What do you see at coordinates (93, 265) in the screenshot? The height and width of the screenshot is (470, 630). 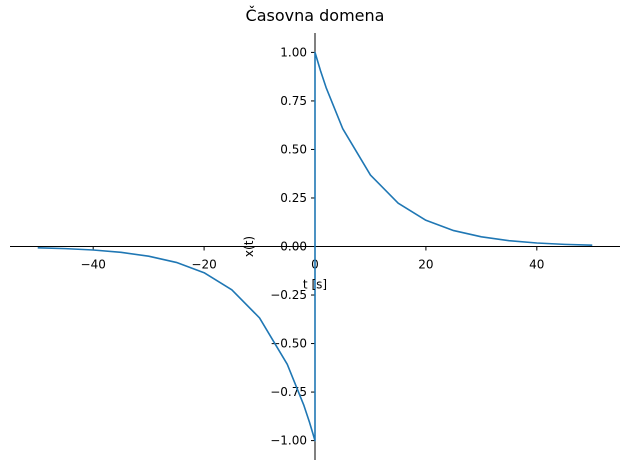 I see `x-tick-label: −40` at bounding box center [93, 265].